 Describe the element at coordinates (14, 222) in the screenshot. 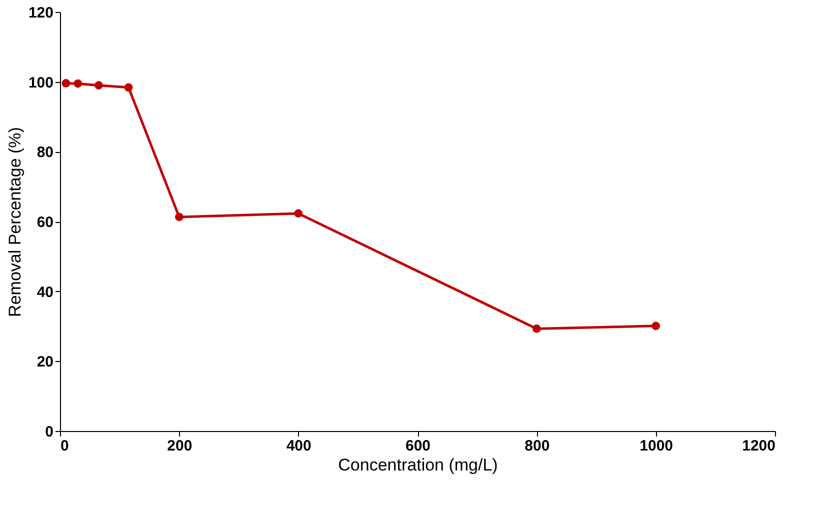

I see `y-axis-title: Removal Percentage (%)` at that location.